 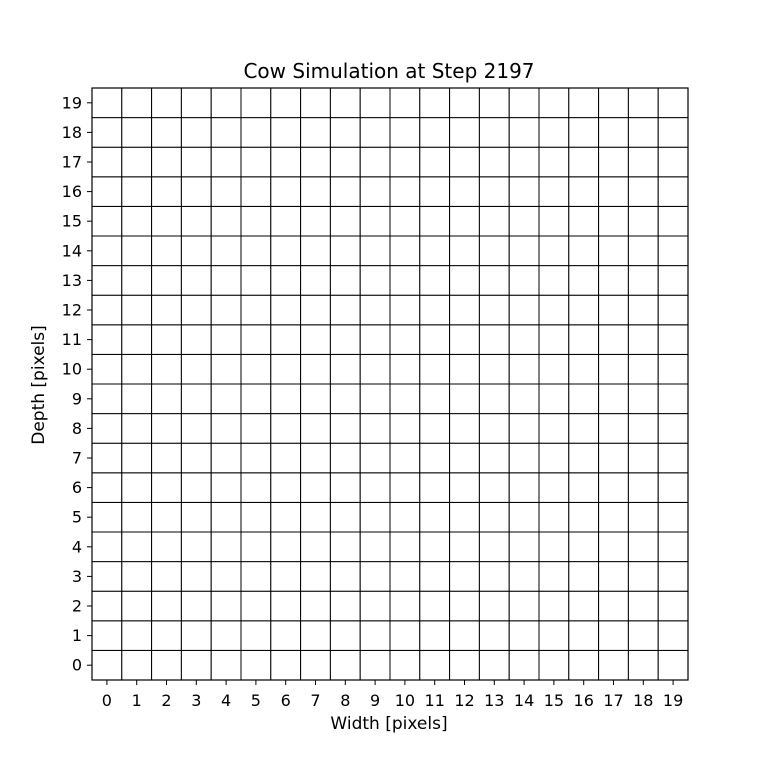 What do you see at coordinates (388, 71) in the screenshot?
I see `chart-title: Cow Simulation at Step 2197` at bounding box center [388, 71].